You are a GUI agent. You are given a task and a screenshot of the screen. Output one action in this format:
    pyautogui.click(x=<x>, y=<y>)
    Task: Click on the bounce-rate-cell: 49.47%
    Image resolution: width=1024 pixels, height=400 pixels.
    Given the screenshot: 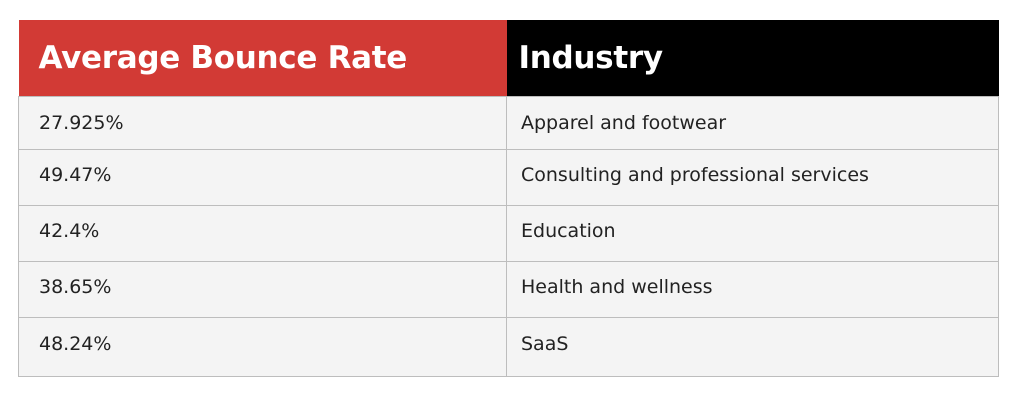 What is the action you would take?
    pyautogui.click(x=262, y=177)
    